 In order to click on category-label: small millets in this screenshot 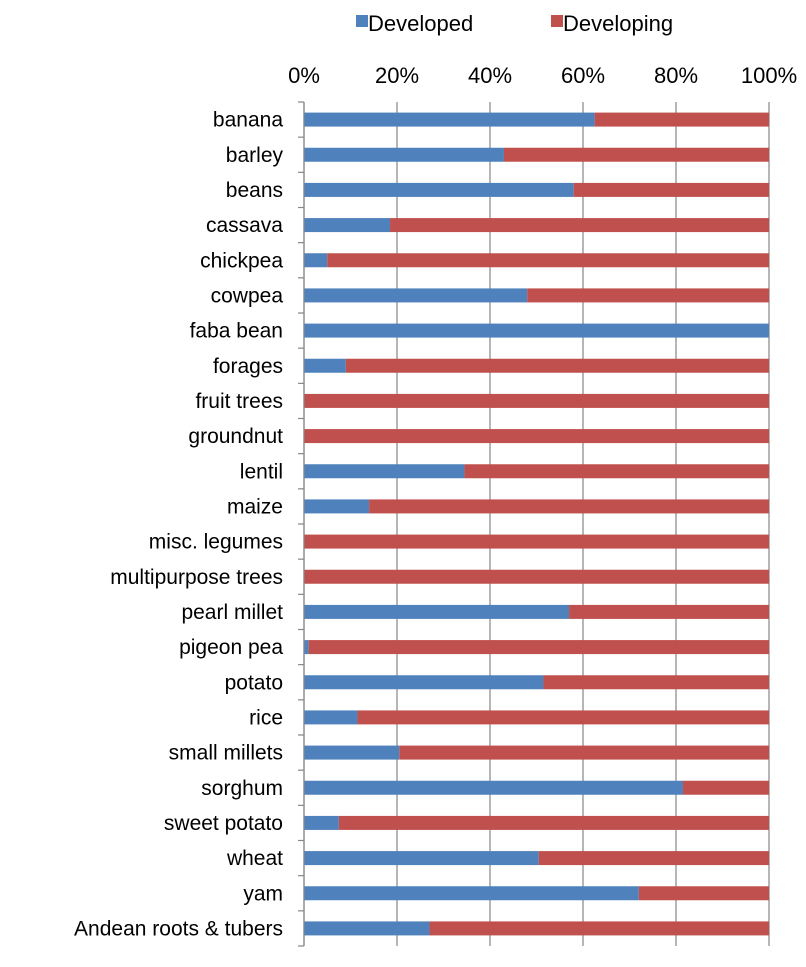, I will do `click(226, 753)`.